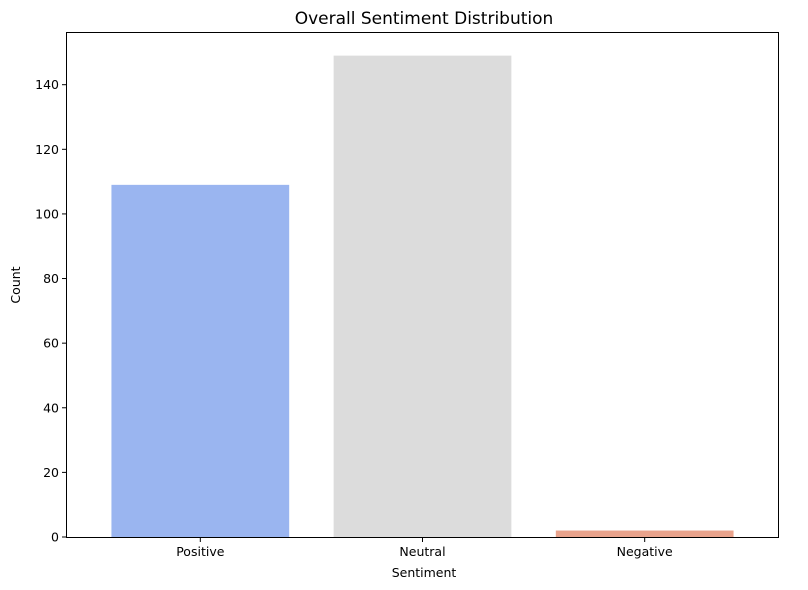 The width and height of the screenshot is (808, 590). Describe the element at coordinates (15, 284) in the screenshot. I see `y-axis-label: Count` at that location.